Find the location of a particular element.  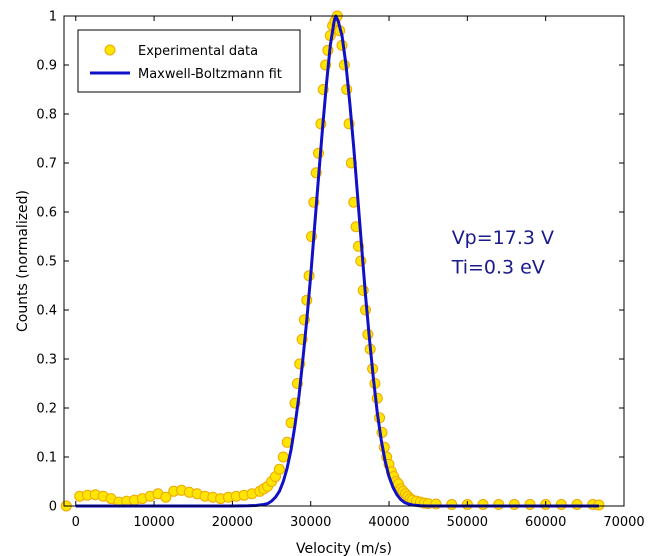

x-tick-label: 60000 is located at coordinates (545, 522).